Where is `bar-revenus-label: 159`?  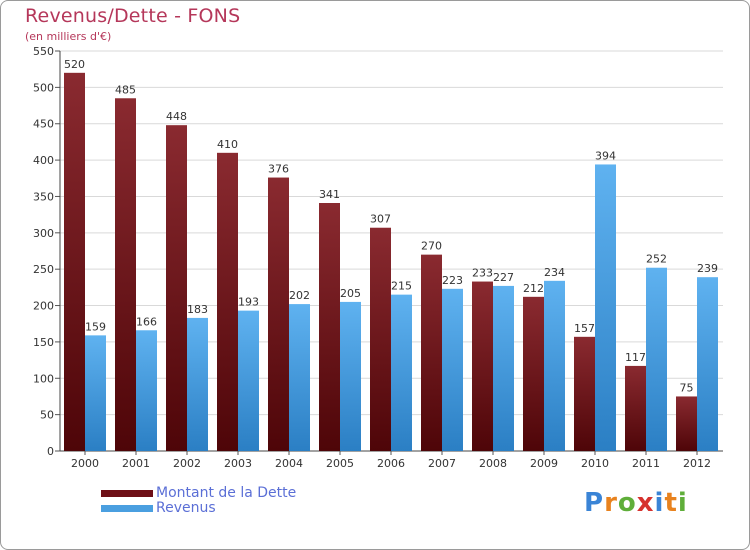 bar-revenus-label: 159 is located at coordinates (95, 326).